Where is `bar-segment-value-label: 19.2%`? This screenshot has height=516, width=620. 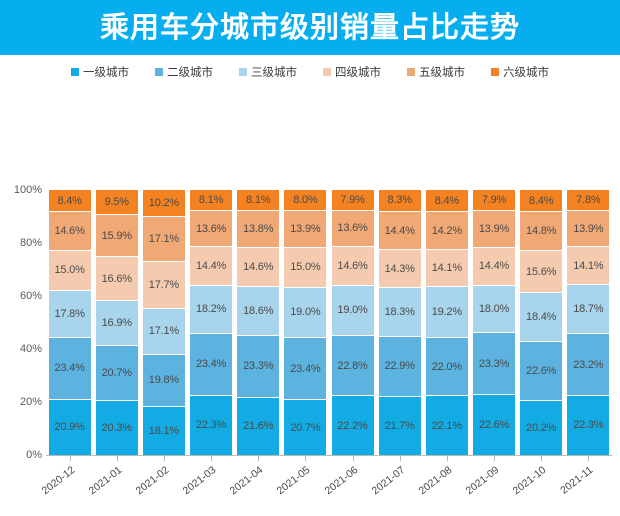
bar-segment-value-label: 19.2% is located at coordinates (446, 312).